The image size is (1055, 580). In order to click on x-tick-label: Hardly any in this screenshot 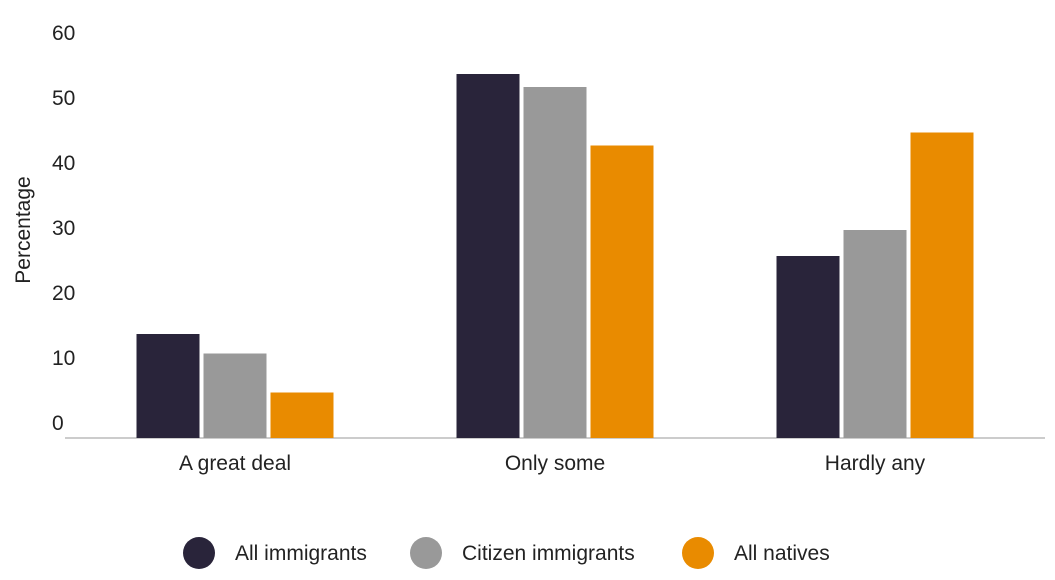, I will do `click(875, 463)`.